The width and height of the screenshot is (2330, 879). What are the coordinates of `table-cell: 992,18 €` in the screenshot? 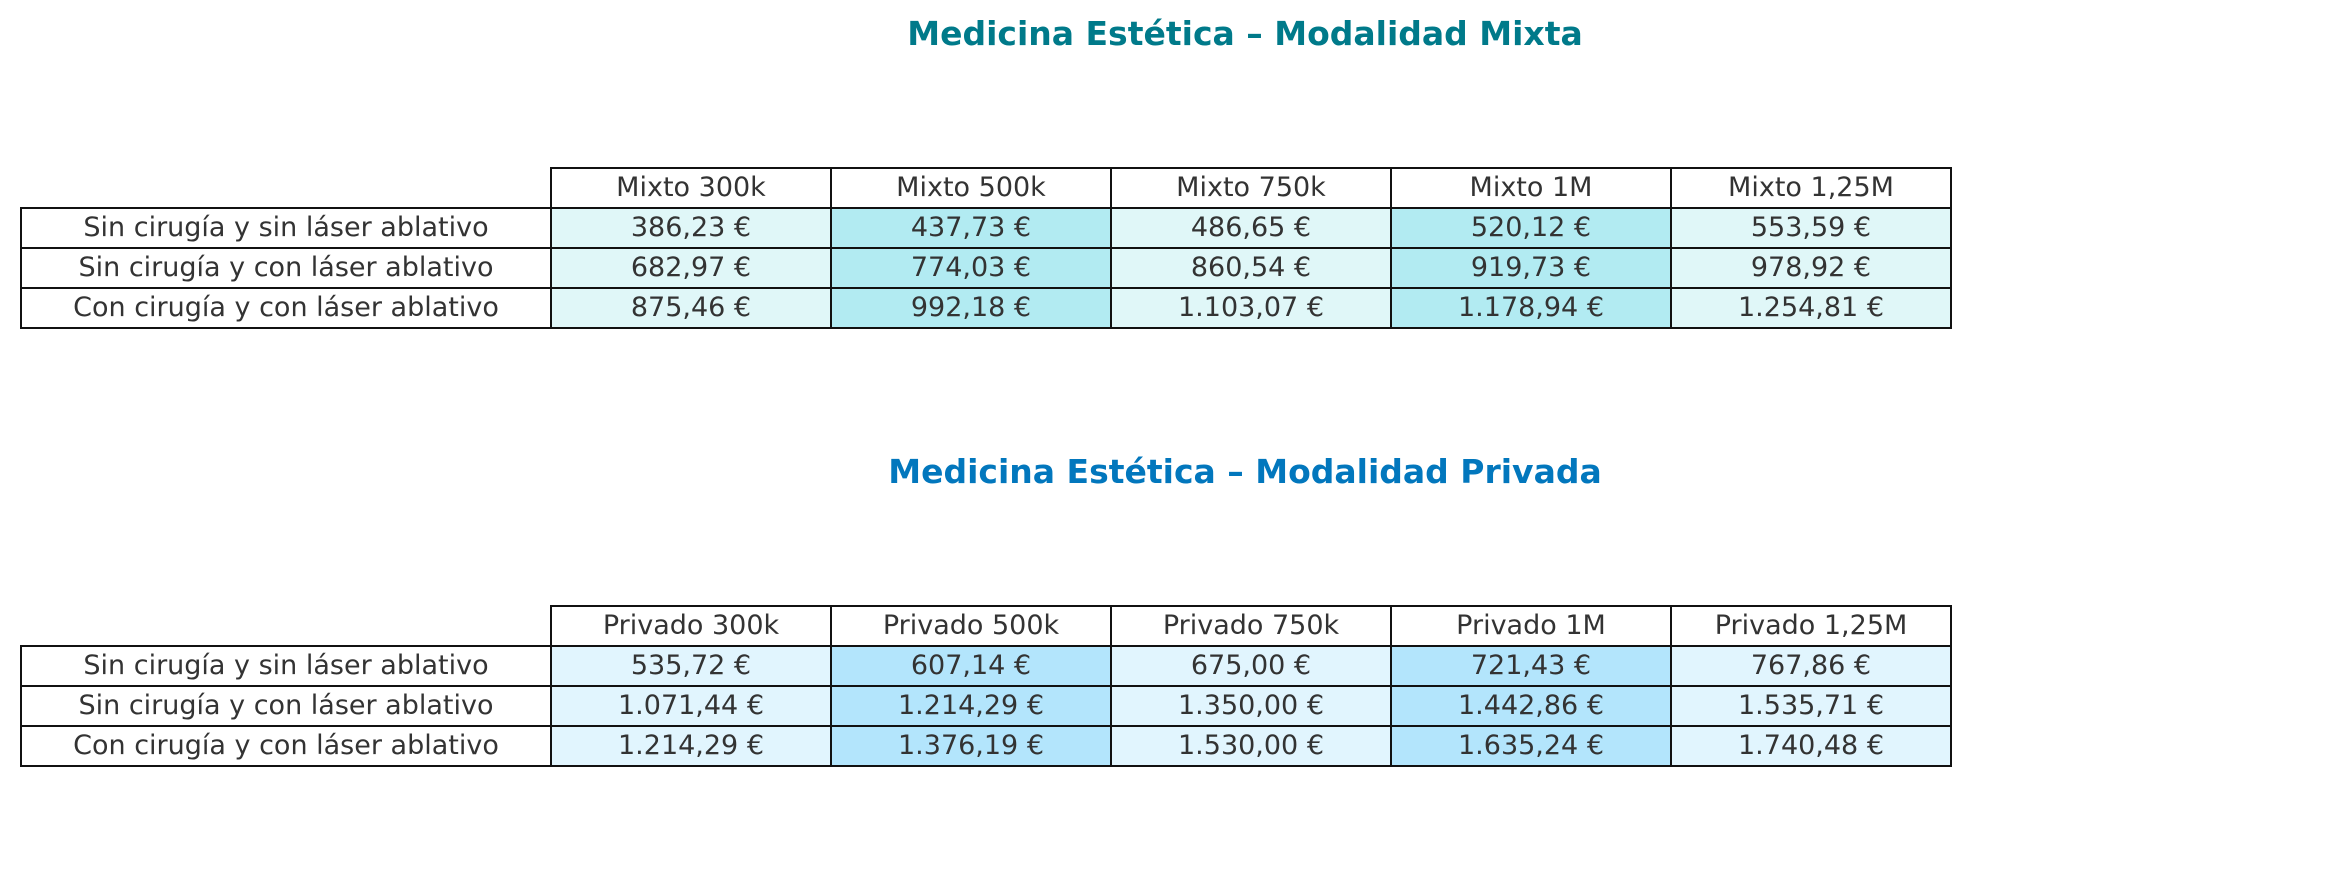 It's located at (971, 308).